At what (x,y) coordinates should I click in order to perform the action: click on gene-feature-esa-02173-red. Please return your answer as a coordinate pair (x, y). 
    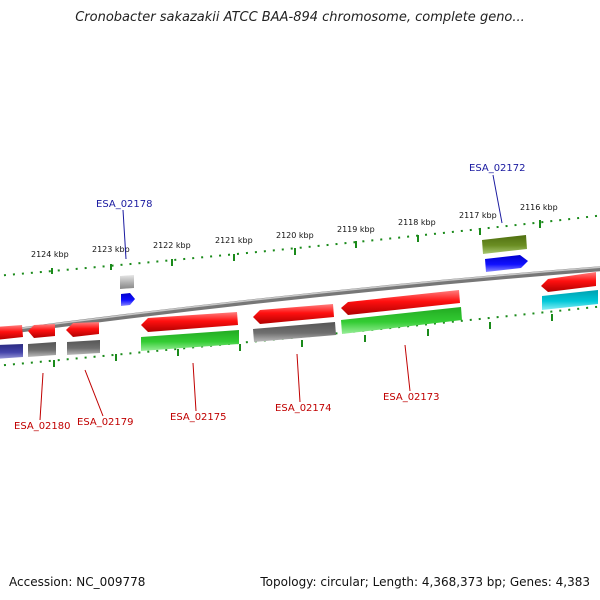
    Looking at the image, I should click on (400, 302).